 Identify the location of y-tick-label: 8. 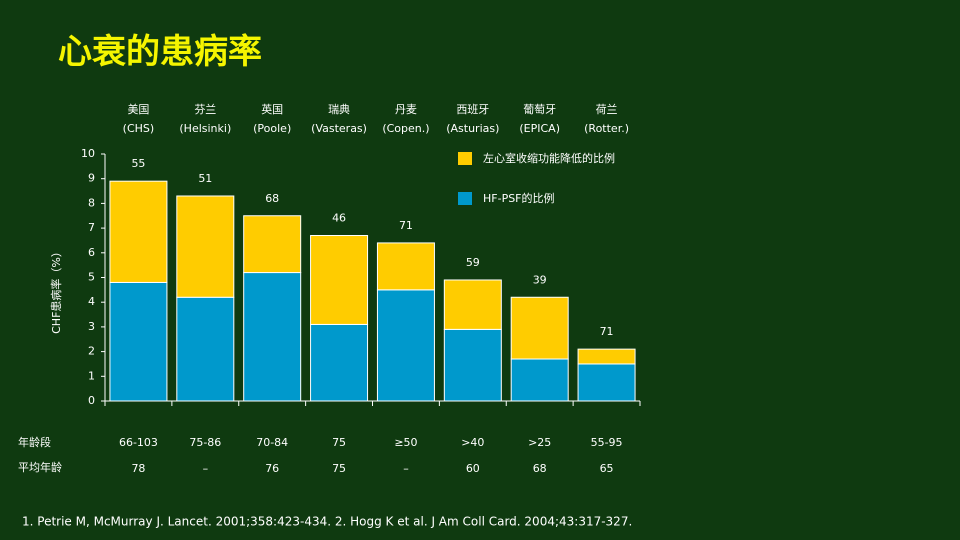
(91, 202).